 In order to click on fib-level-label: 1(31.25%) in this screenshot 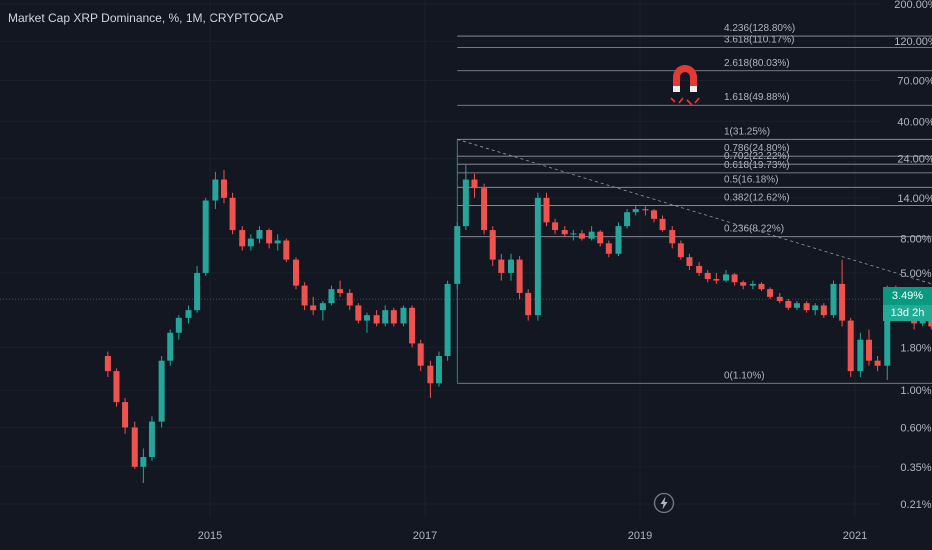, I will do `click(747, 131)`.